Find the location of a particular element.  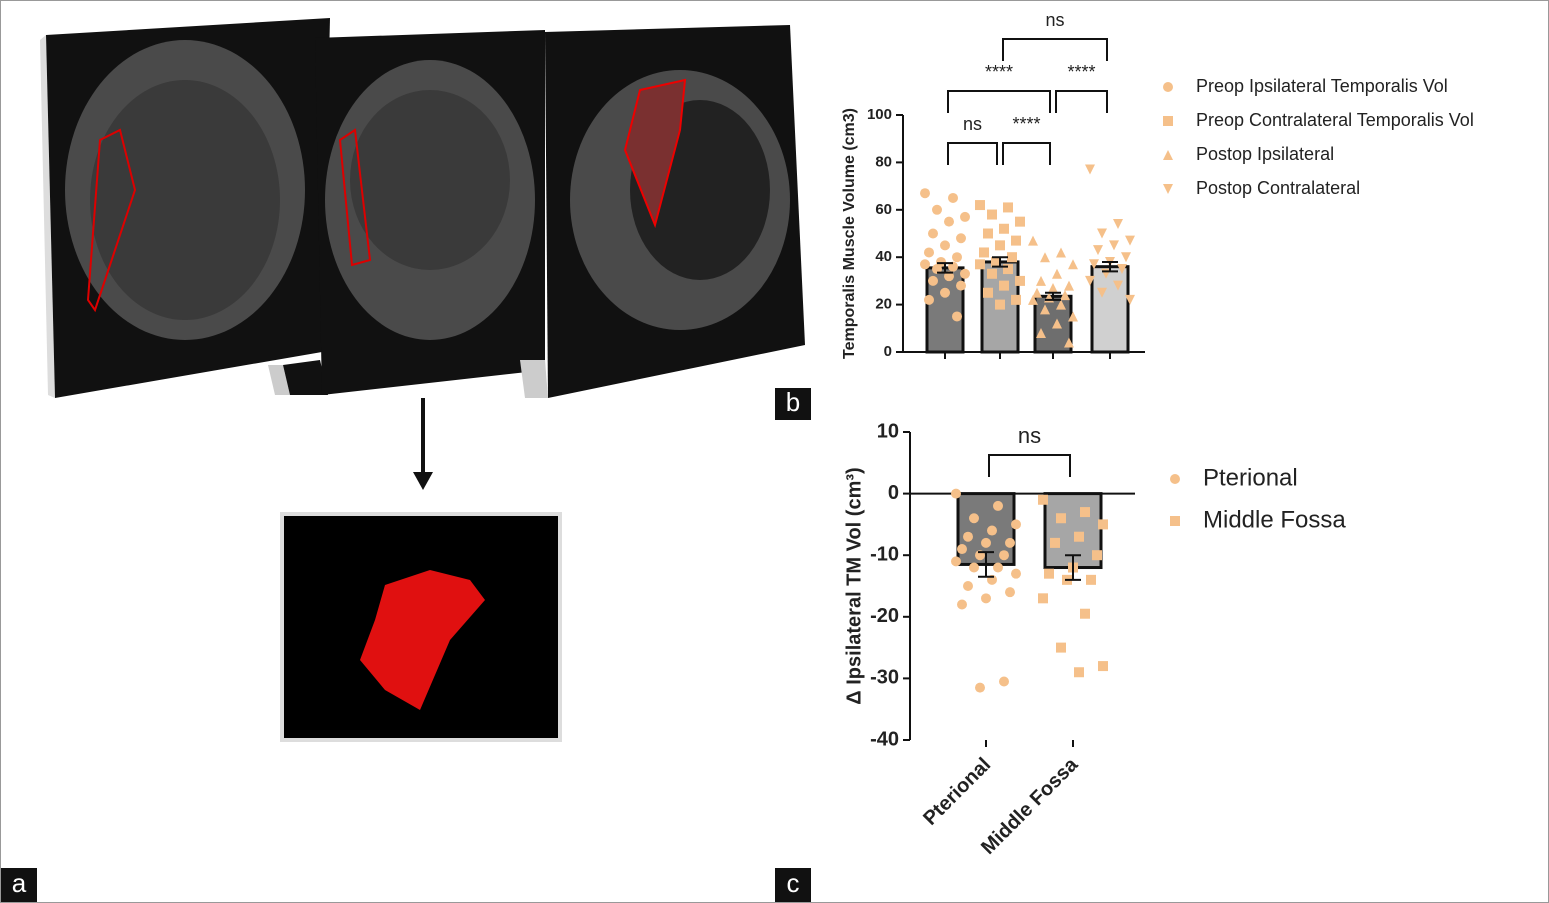

y-tick-label: 60 is located at coordinates (883, 209).